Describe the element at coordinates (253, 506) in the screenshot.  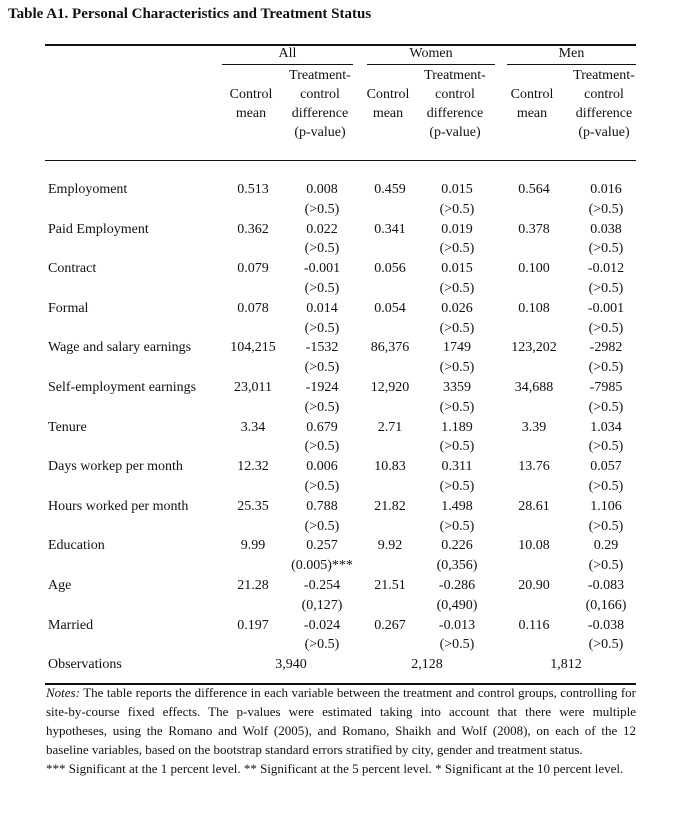
I see `control-mean-cell: 25.35` at that location.